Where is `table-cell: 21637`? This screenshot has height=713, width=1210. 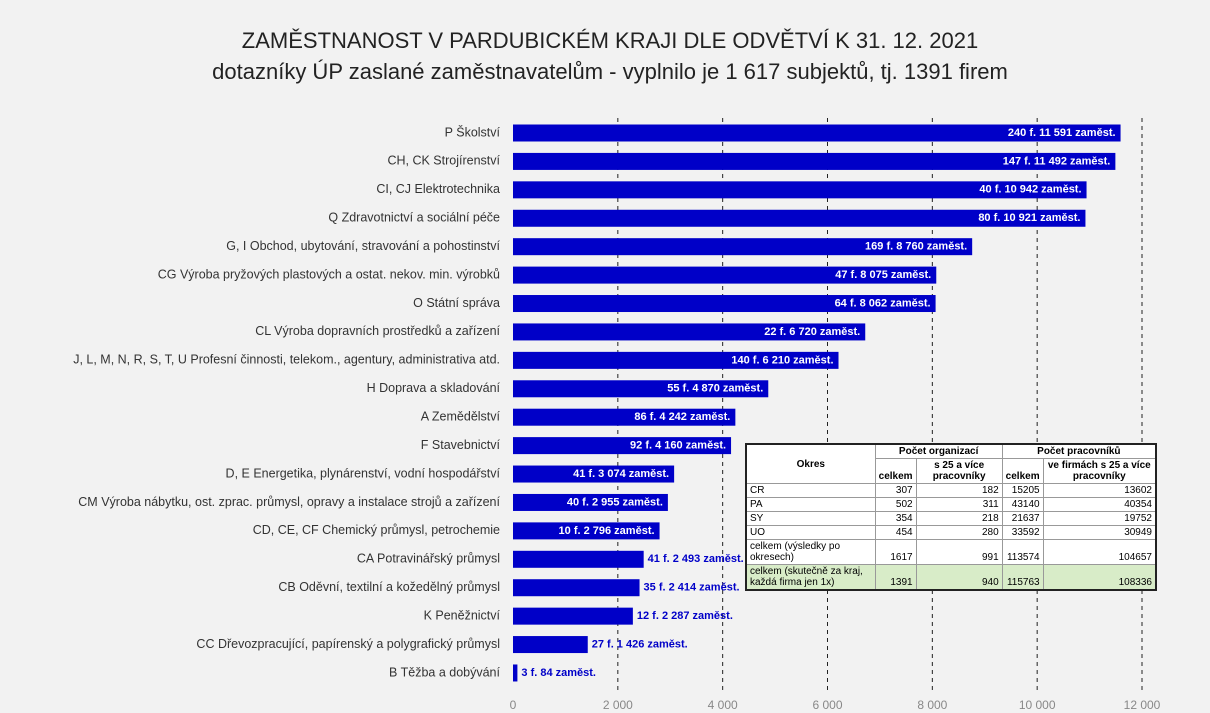 table-cell: 21637 is located at coordinates (1022, 518).